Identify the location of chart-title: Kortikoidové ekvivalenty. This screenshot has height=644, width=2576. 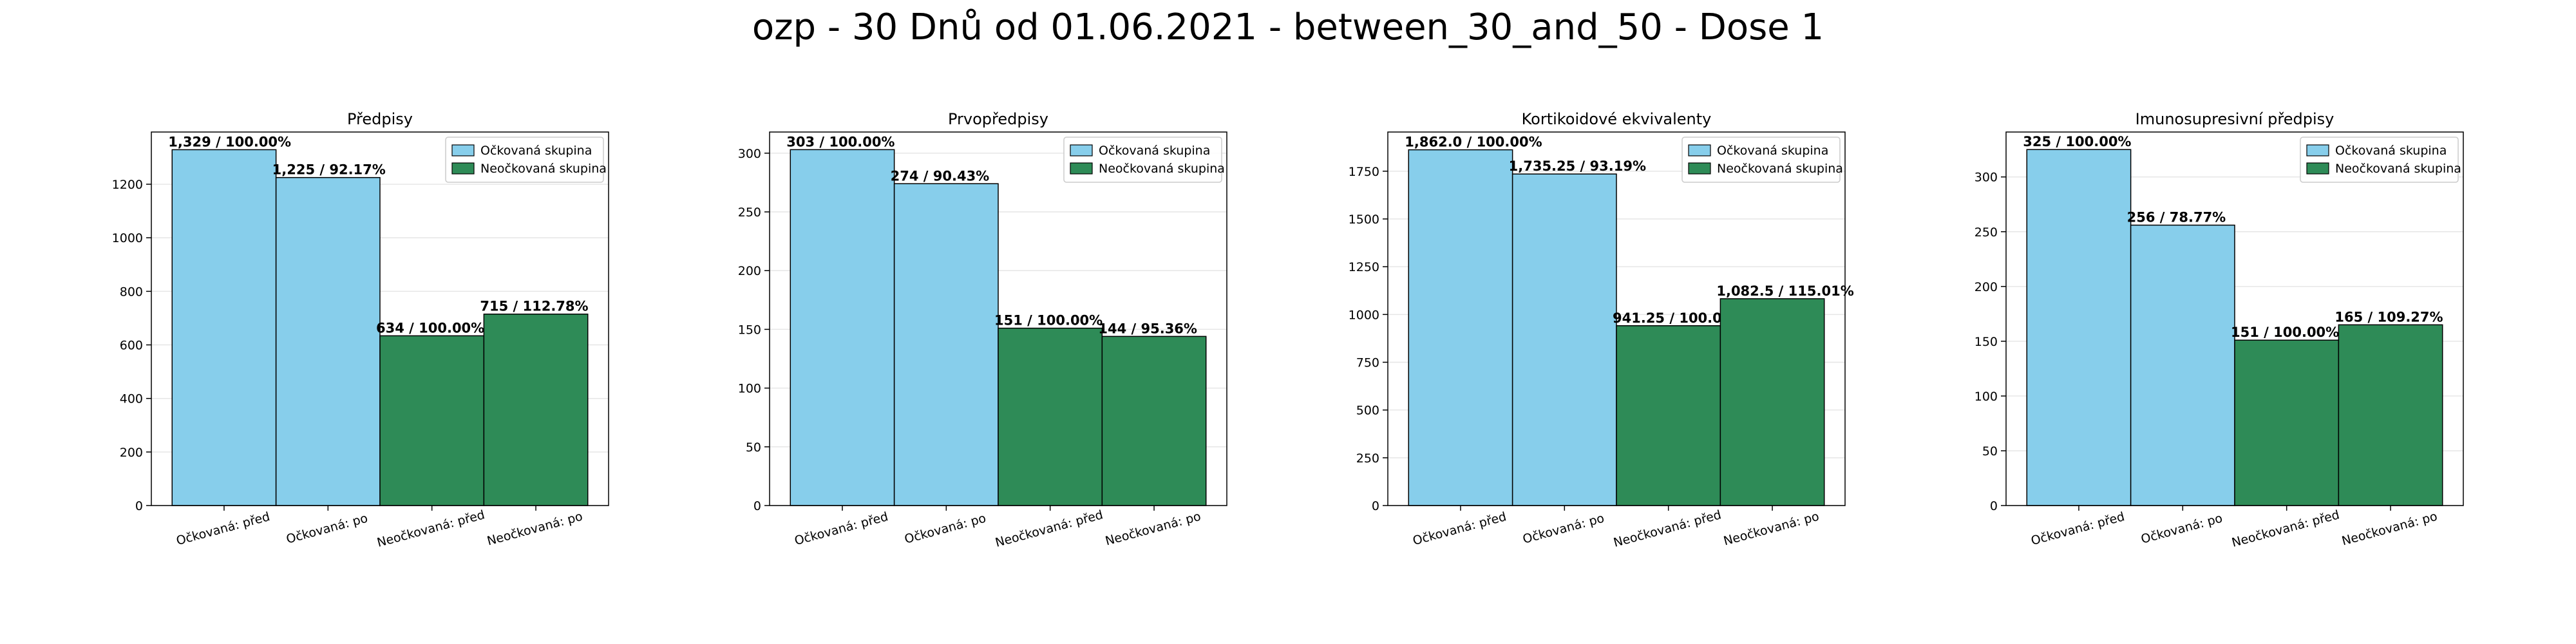
(1617, 119).